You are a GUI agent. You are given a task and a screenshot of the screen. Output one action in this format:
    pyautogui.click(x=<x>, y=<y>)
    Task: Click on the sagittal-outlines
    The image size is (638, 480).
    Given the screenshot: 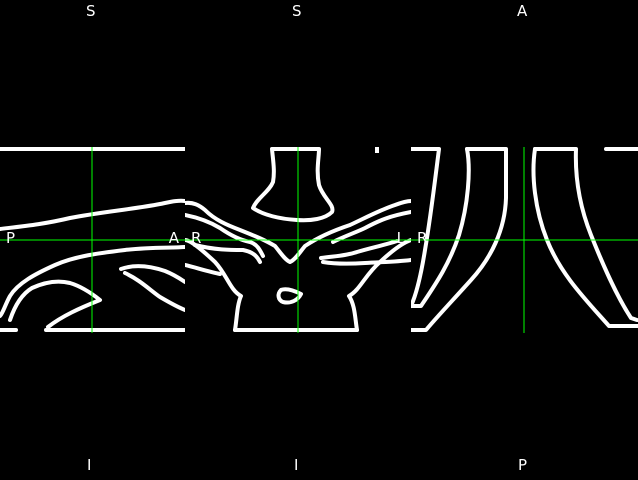 What is the action you would take?
    pyautogui.click(x=92, y=239)
    